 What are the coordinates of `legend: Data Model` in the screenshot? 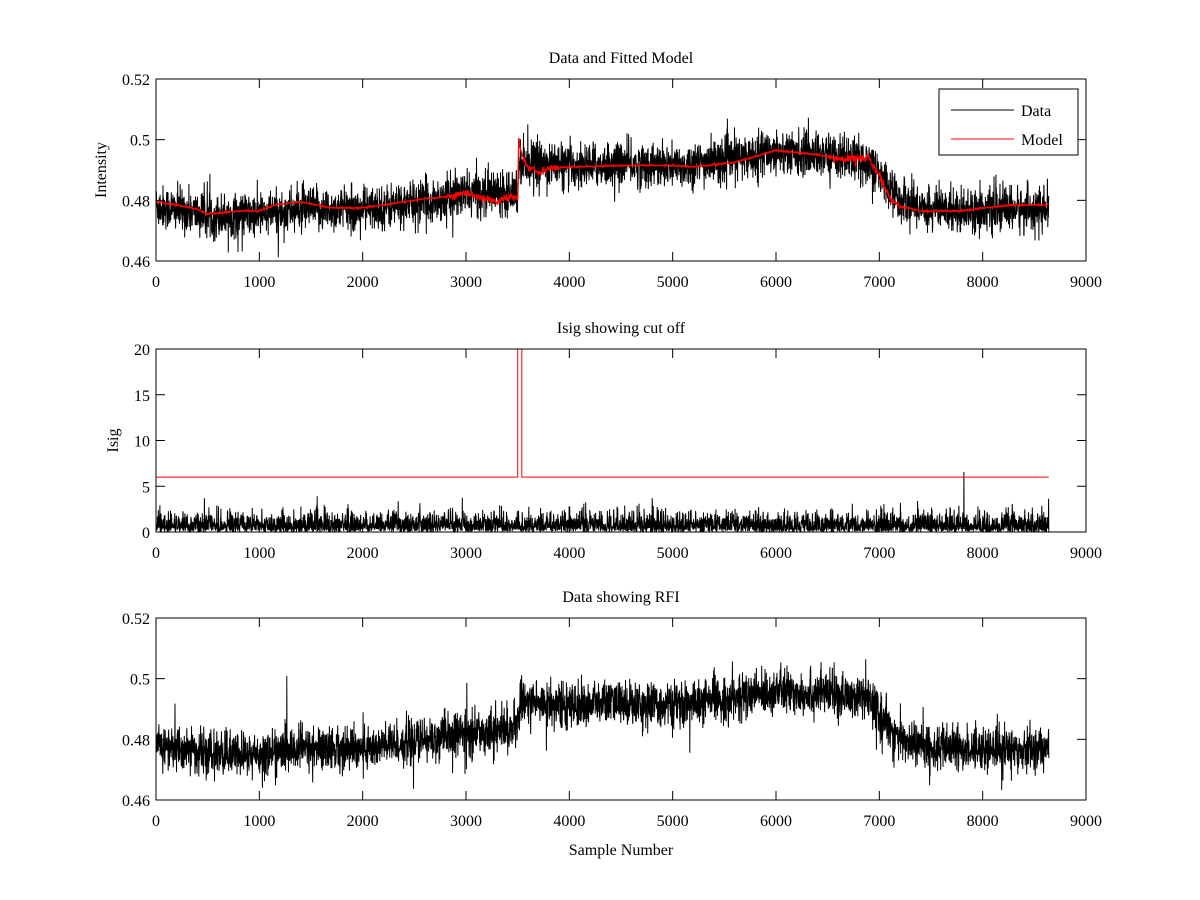 It's located at (1008, 122).